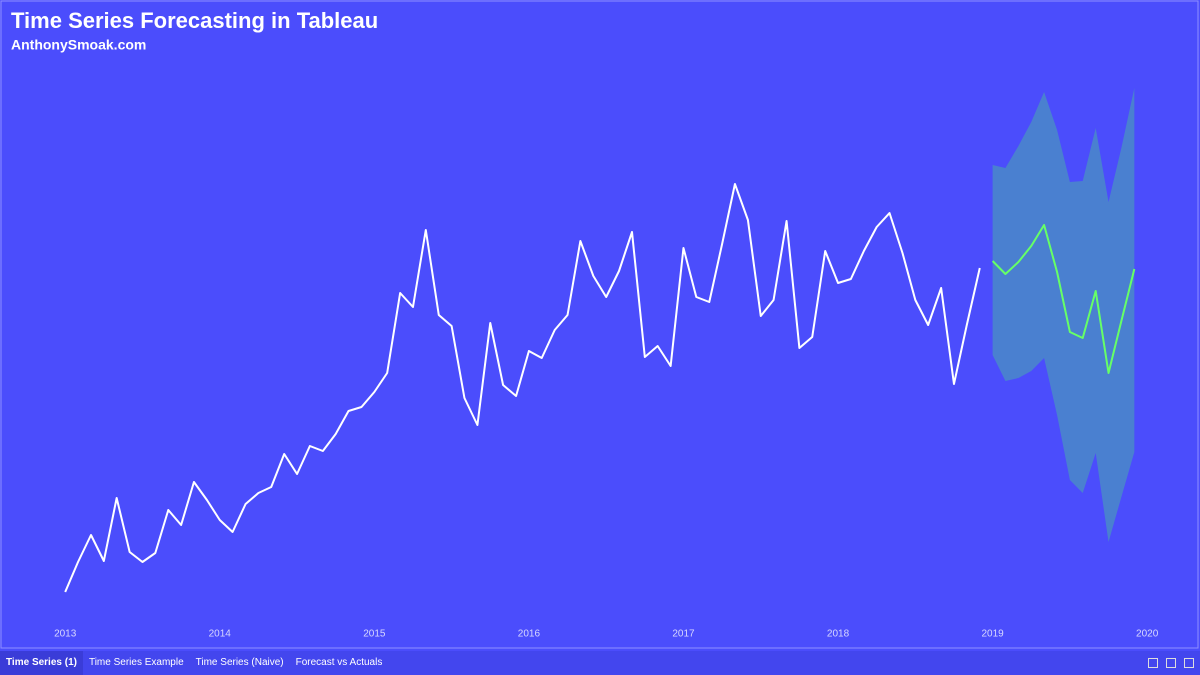 The width and height of the screenshot is (1200, 675). What do you see at coordinates (41, 663) in the screenshot?
I see `sheet-tab: Time Series (1)` at bounding box center [41, 663].